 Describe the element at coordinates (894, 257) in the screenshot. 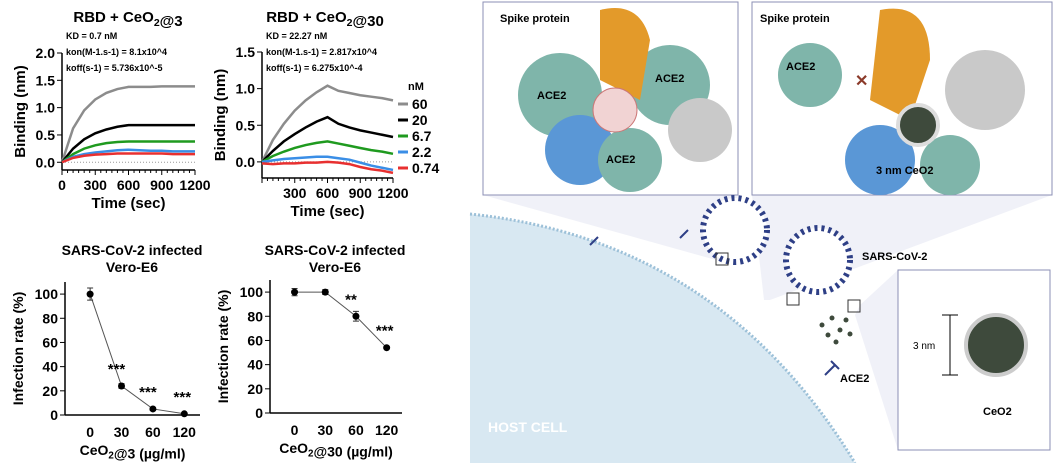

I see `virus-label: SARS-CoV-2` at that location.